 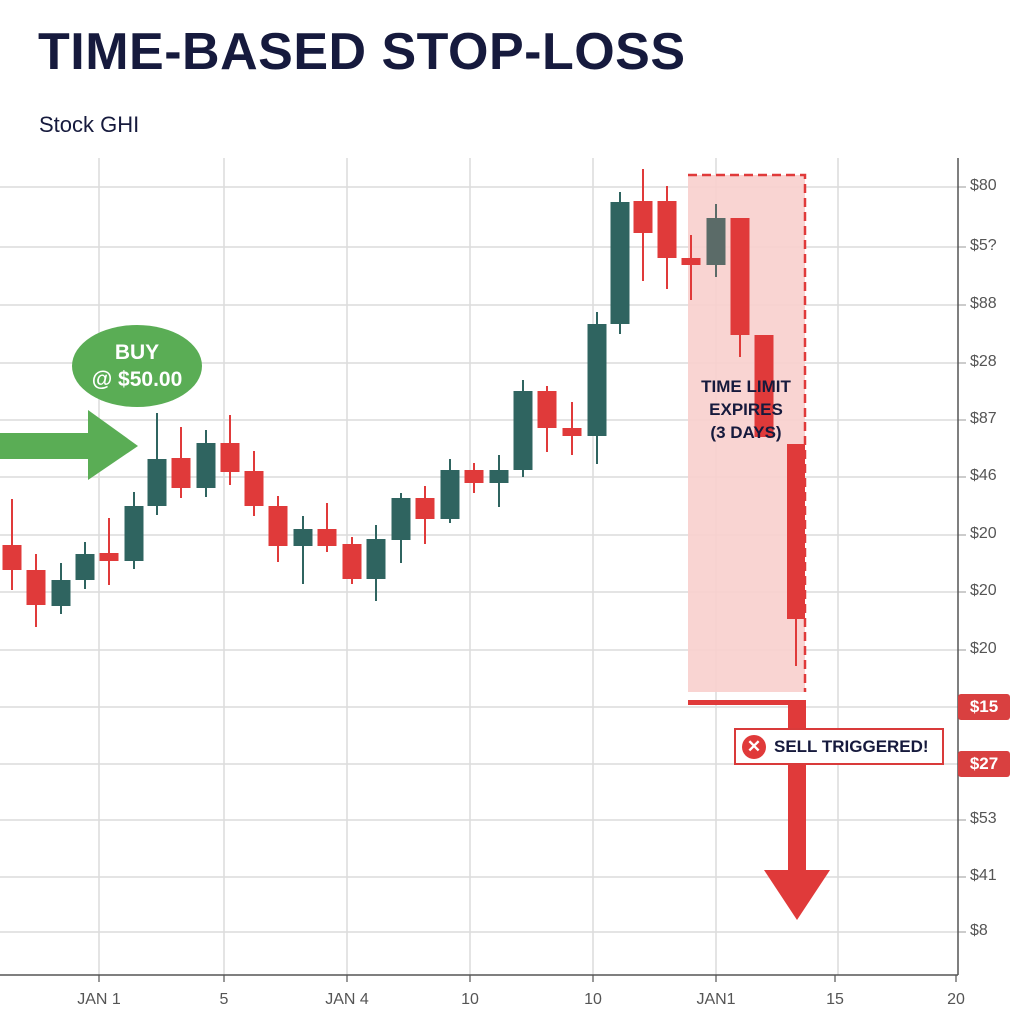 I want to click on y-axis-label: $27, so click(x=984, y=764).